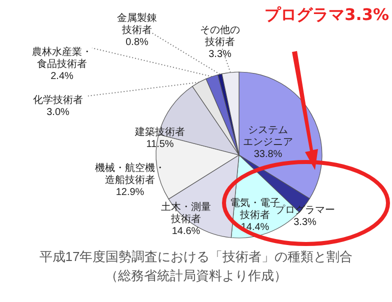 This screenshot has width=392, height=302. What do you see at coordinates (268, 136) in the screenshot?
I see `slice-label: システムエンジニア` at bounding box center [268, 136].